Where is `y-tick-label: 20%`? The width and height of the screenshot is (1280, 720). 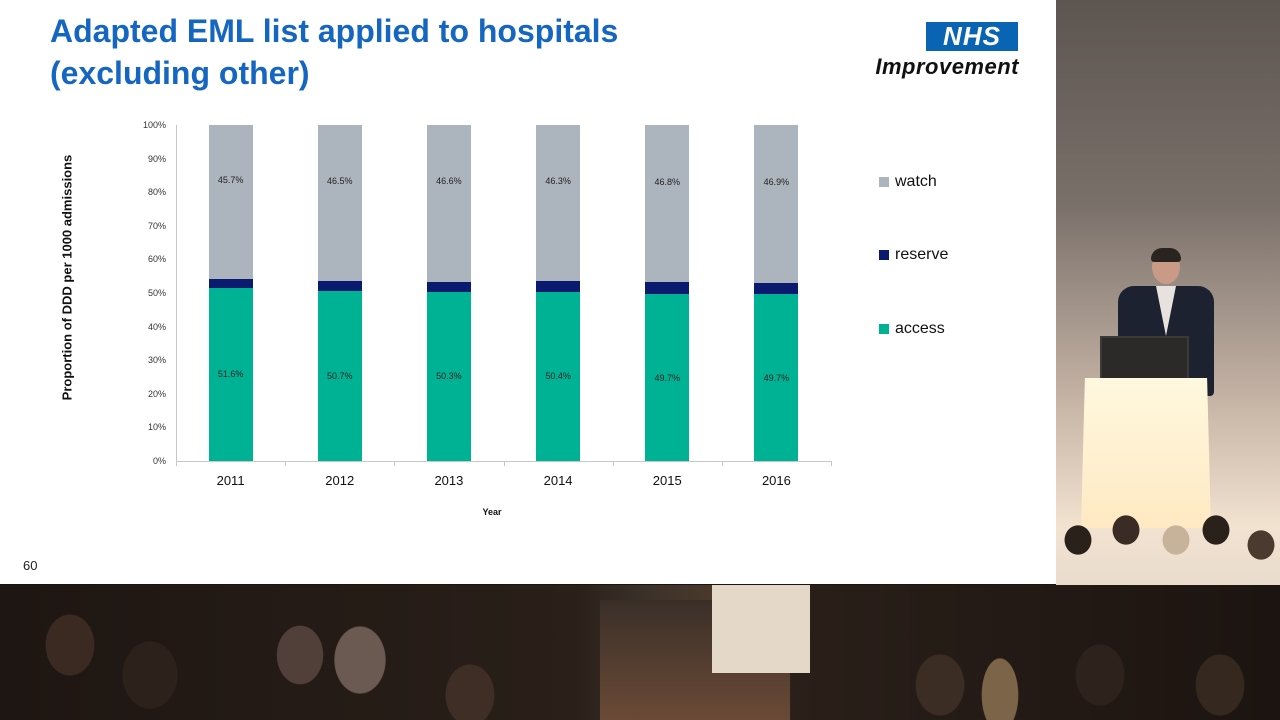 y-tick-label: 20% is located at coordinates (156, 393).